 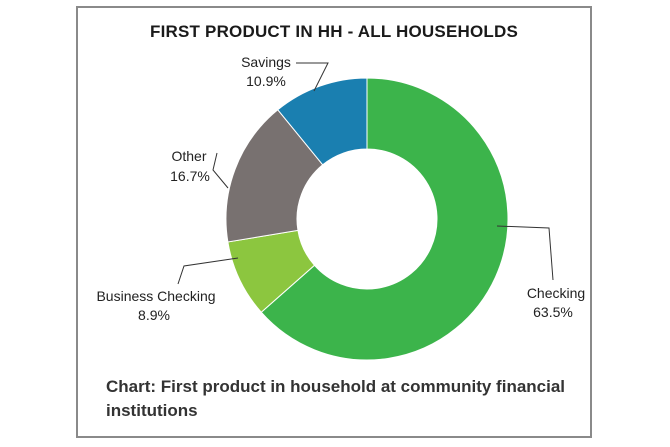 What do you see at coordinates (266, 81) in the screenshot?
I see `label-savings-value: 10.9%` at bounding box center [266, 81].